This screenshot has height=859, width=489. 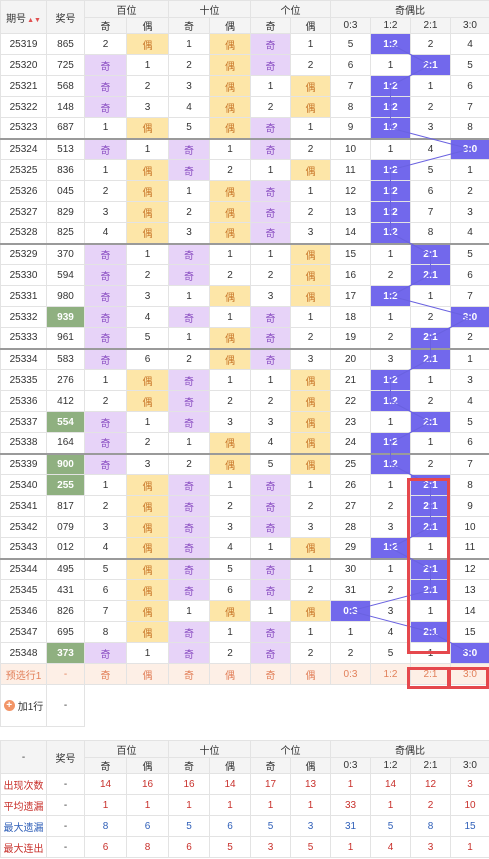 I want to click on sort-icon: ▲▼, so click(x=34, y=20).